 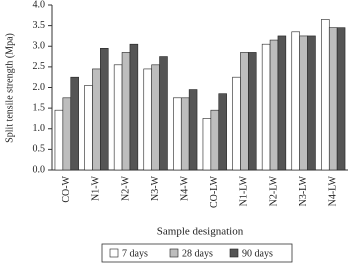 What do you see at coordinates (155, 188) in the screenshot?
I see `x-tick-label: N3-W` at bounding box center [155, 188].